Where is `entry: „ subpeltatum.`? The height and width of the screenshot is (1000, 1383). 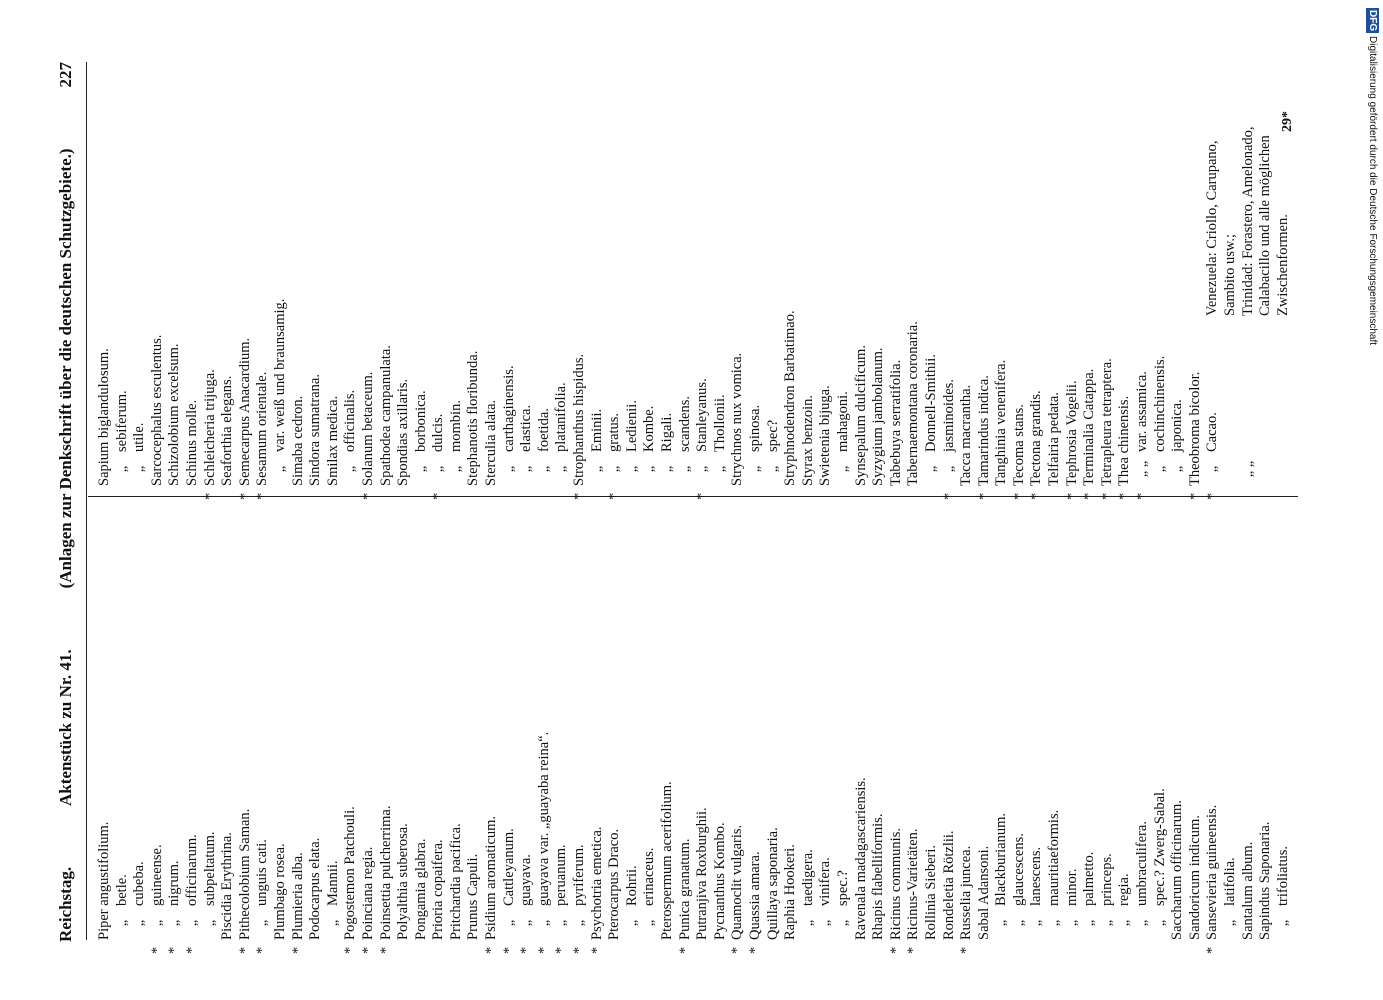 entry: „ subpeltatum. is located at coordinates (211, 725).